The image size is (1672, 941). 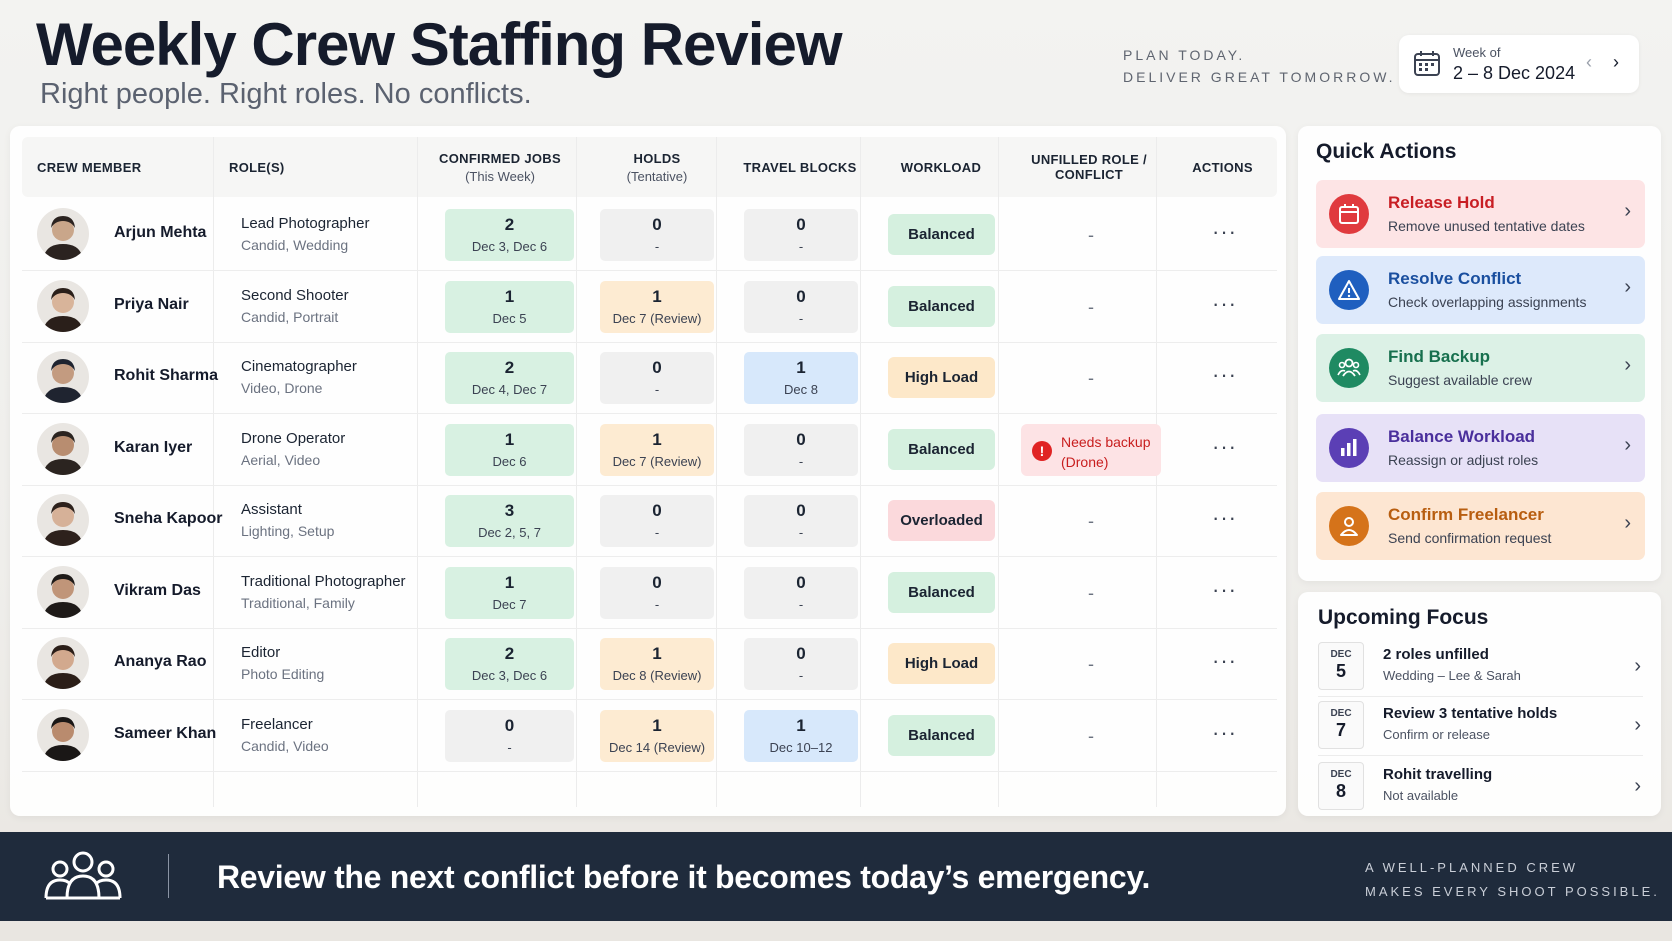 I want to click on upcoming-item-title: 2 roles unfilled, so click(x=1436, y=654).